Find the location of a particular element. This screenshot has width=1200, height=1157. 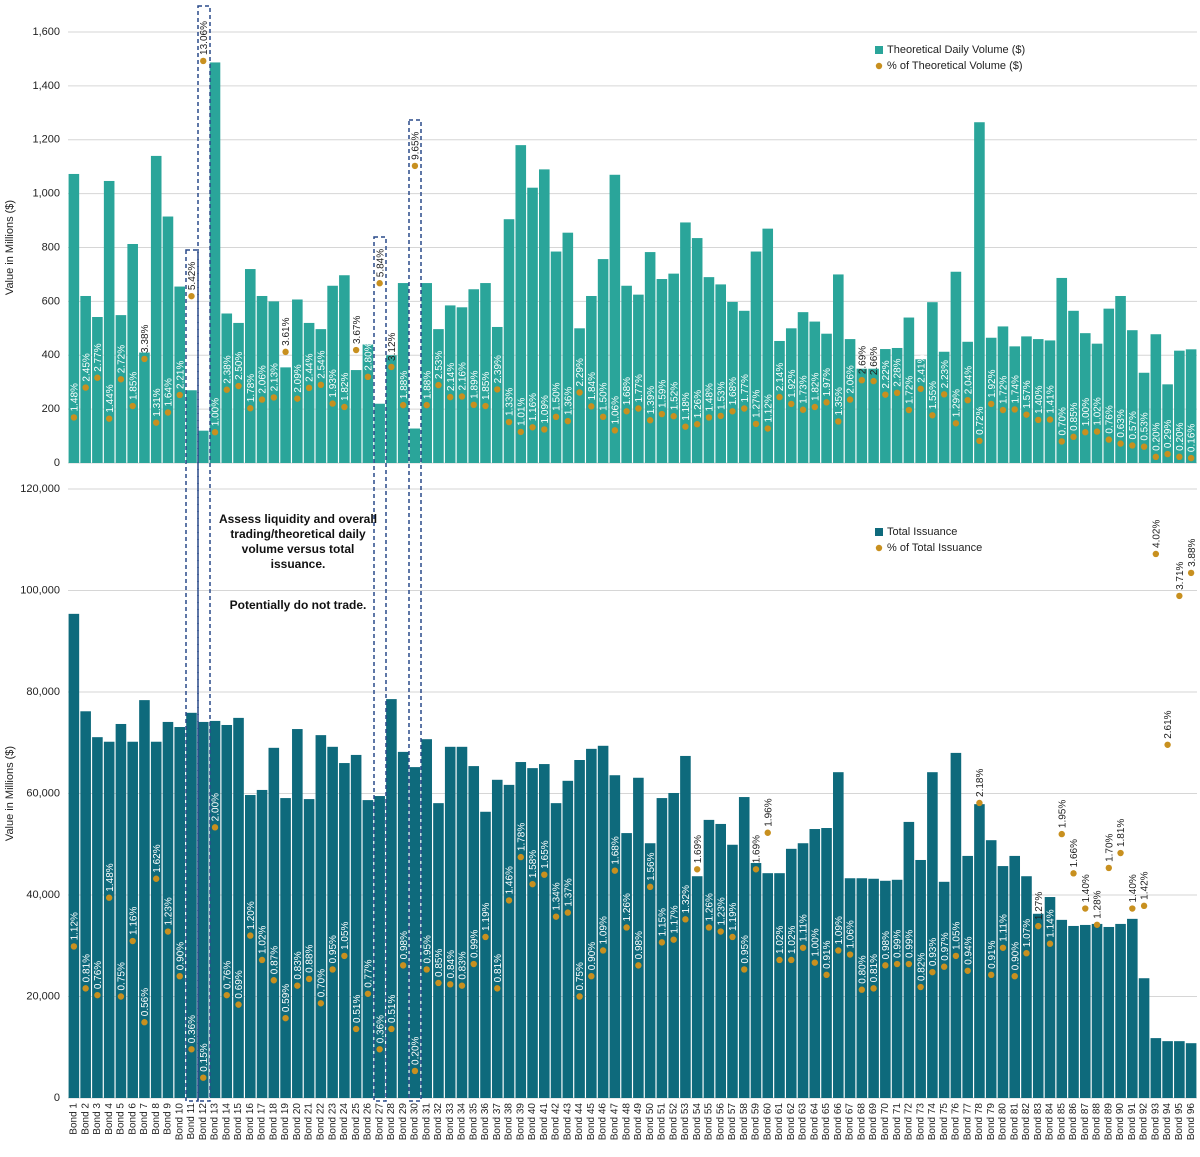

data-label: 2.53% is located at coordinates (439, 365).